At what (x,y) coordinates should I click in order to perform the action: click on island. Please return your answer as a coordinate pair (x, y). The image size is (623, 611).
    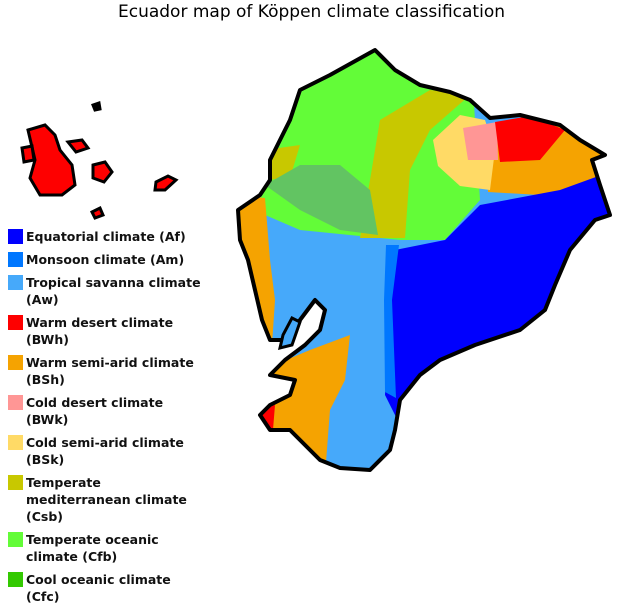
    Looking at the image, I should click on (289, 333).